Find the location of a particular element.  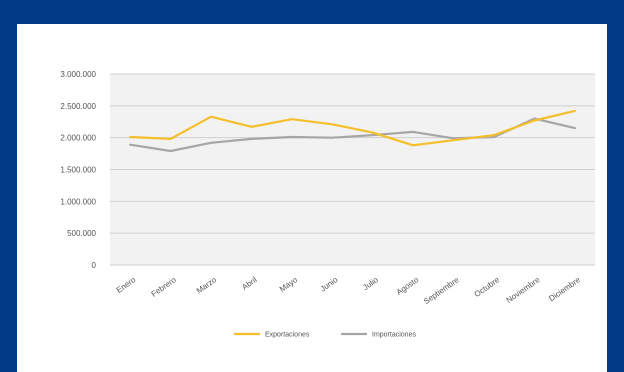

series-line-exportaciones is located at coordinates (352, 128).